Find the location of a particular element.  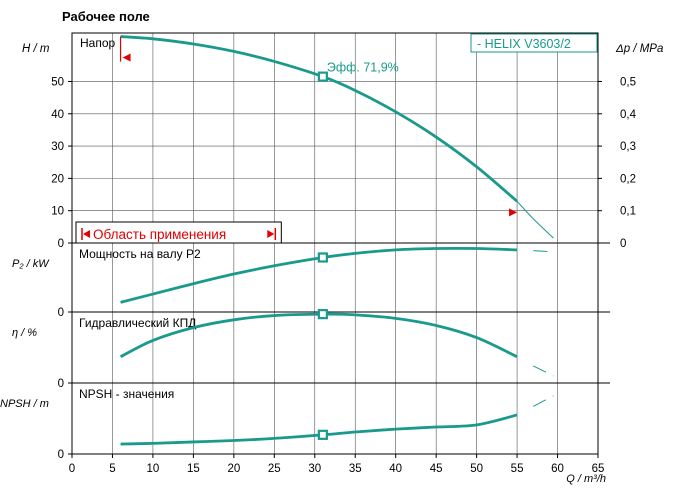

legend-entry: - HELIX V3603/2 is located at coordinates (524, 44).